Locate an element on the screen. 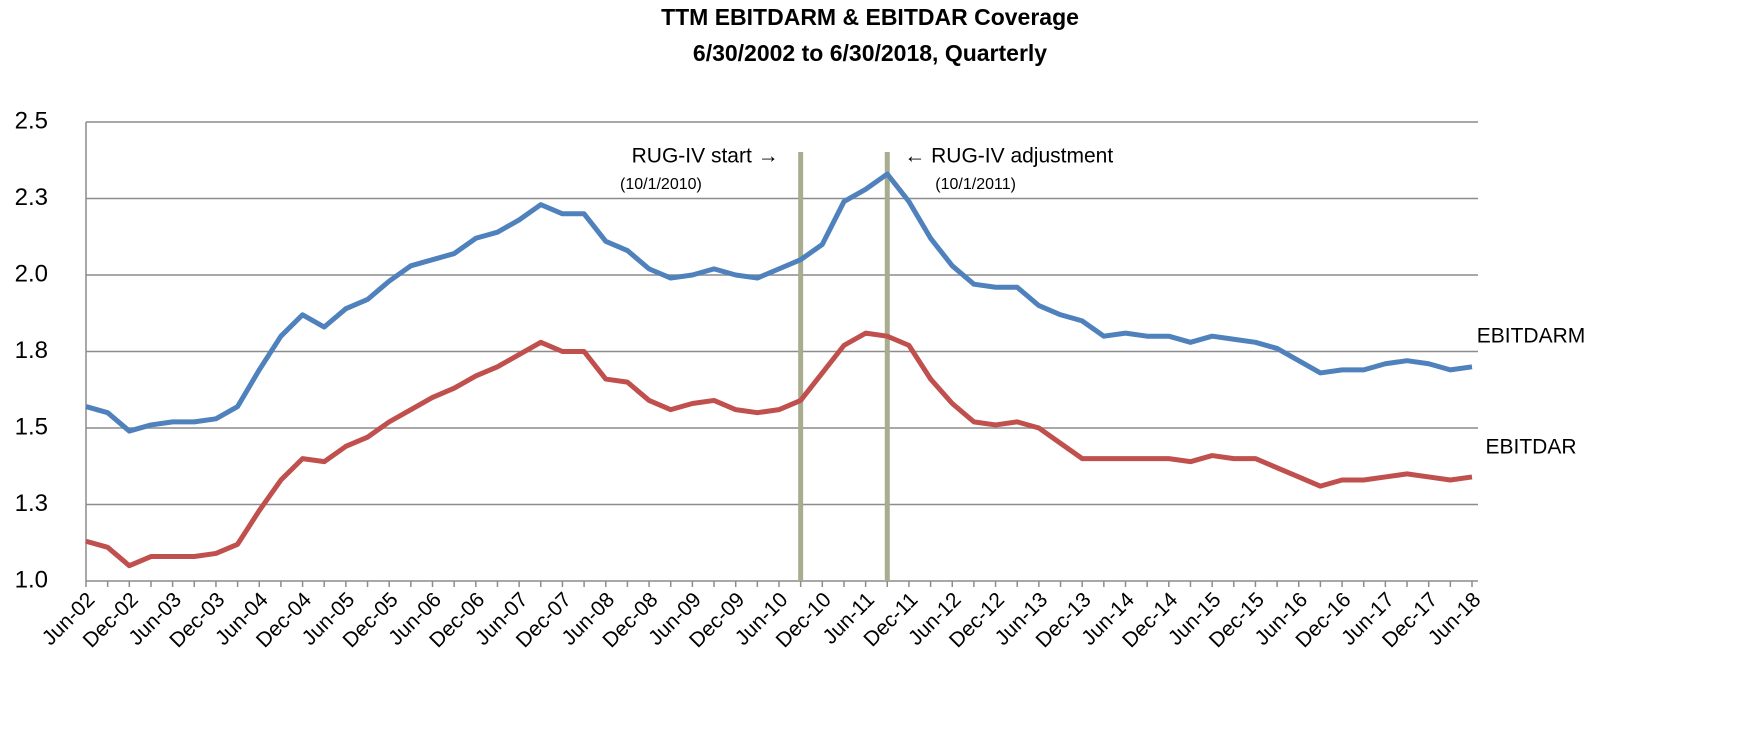 The height and width of the screenshot is (746, 1740). annotation: ← RUG-IV adjustment is located at coordinates (1008, 156).